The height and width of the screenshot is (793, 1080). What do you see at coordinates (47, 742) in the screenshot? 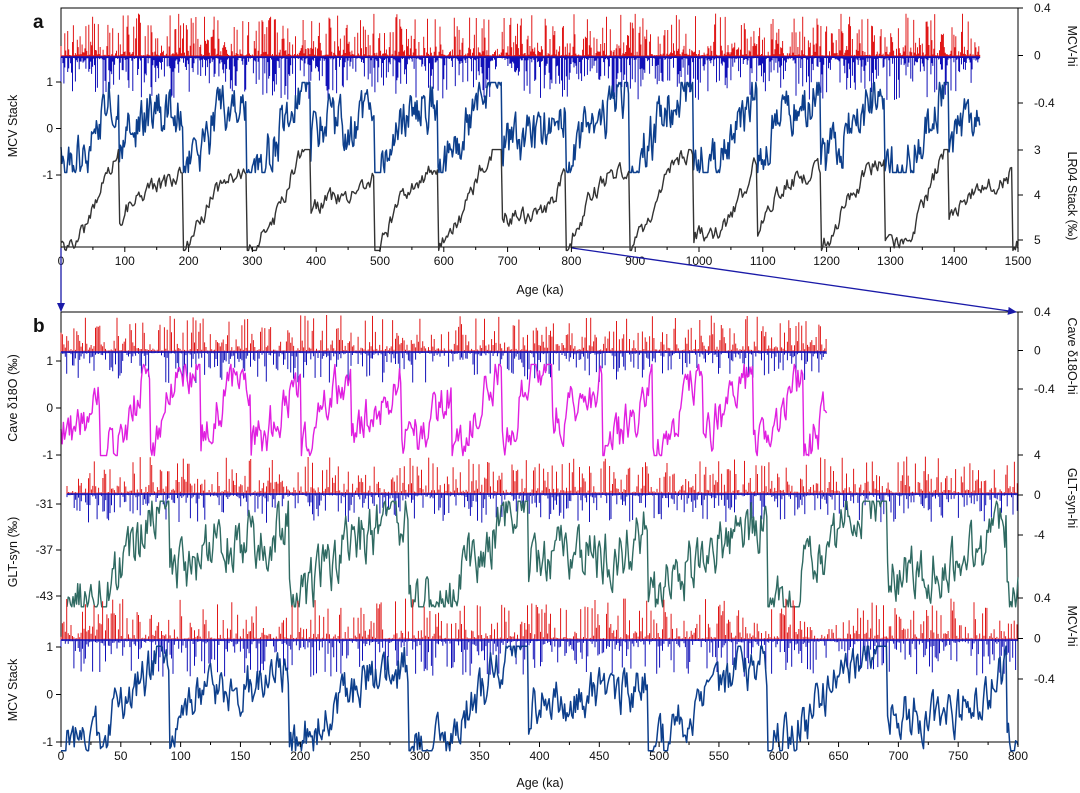
I see `panel-b-mcv-stack-y-tick-label: -1` at bounding box center [47, 742].